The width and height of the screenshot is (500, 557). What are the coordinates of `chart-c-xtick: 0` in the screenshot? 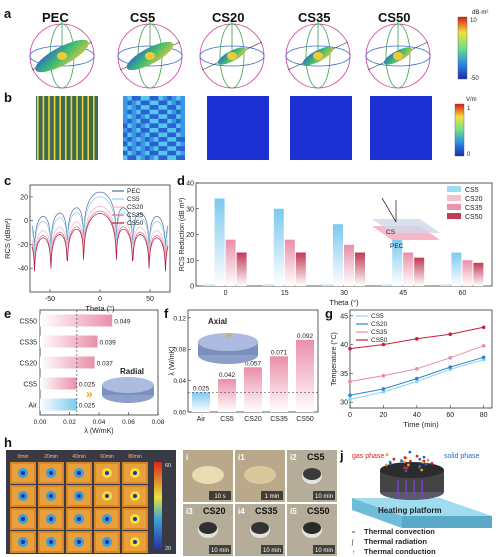 It's located at (100, 299).